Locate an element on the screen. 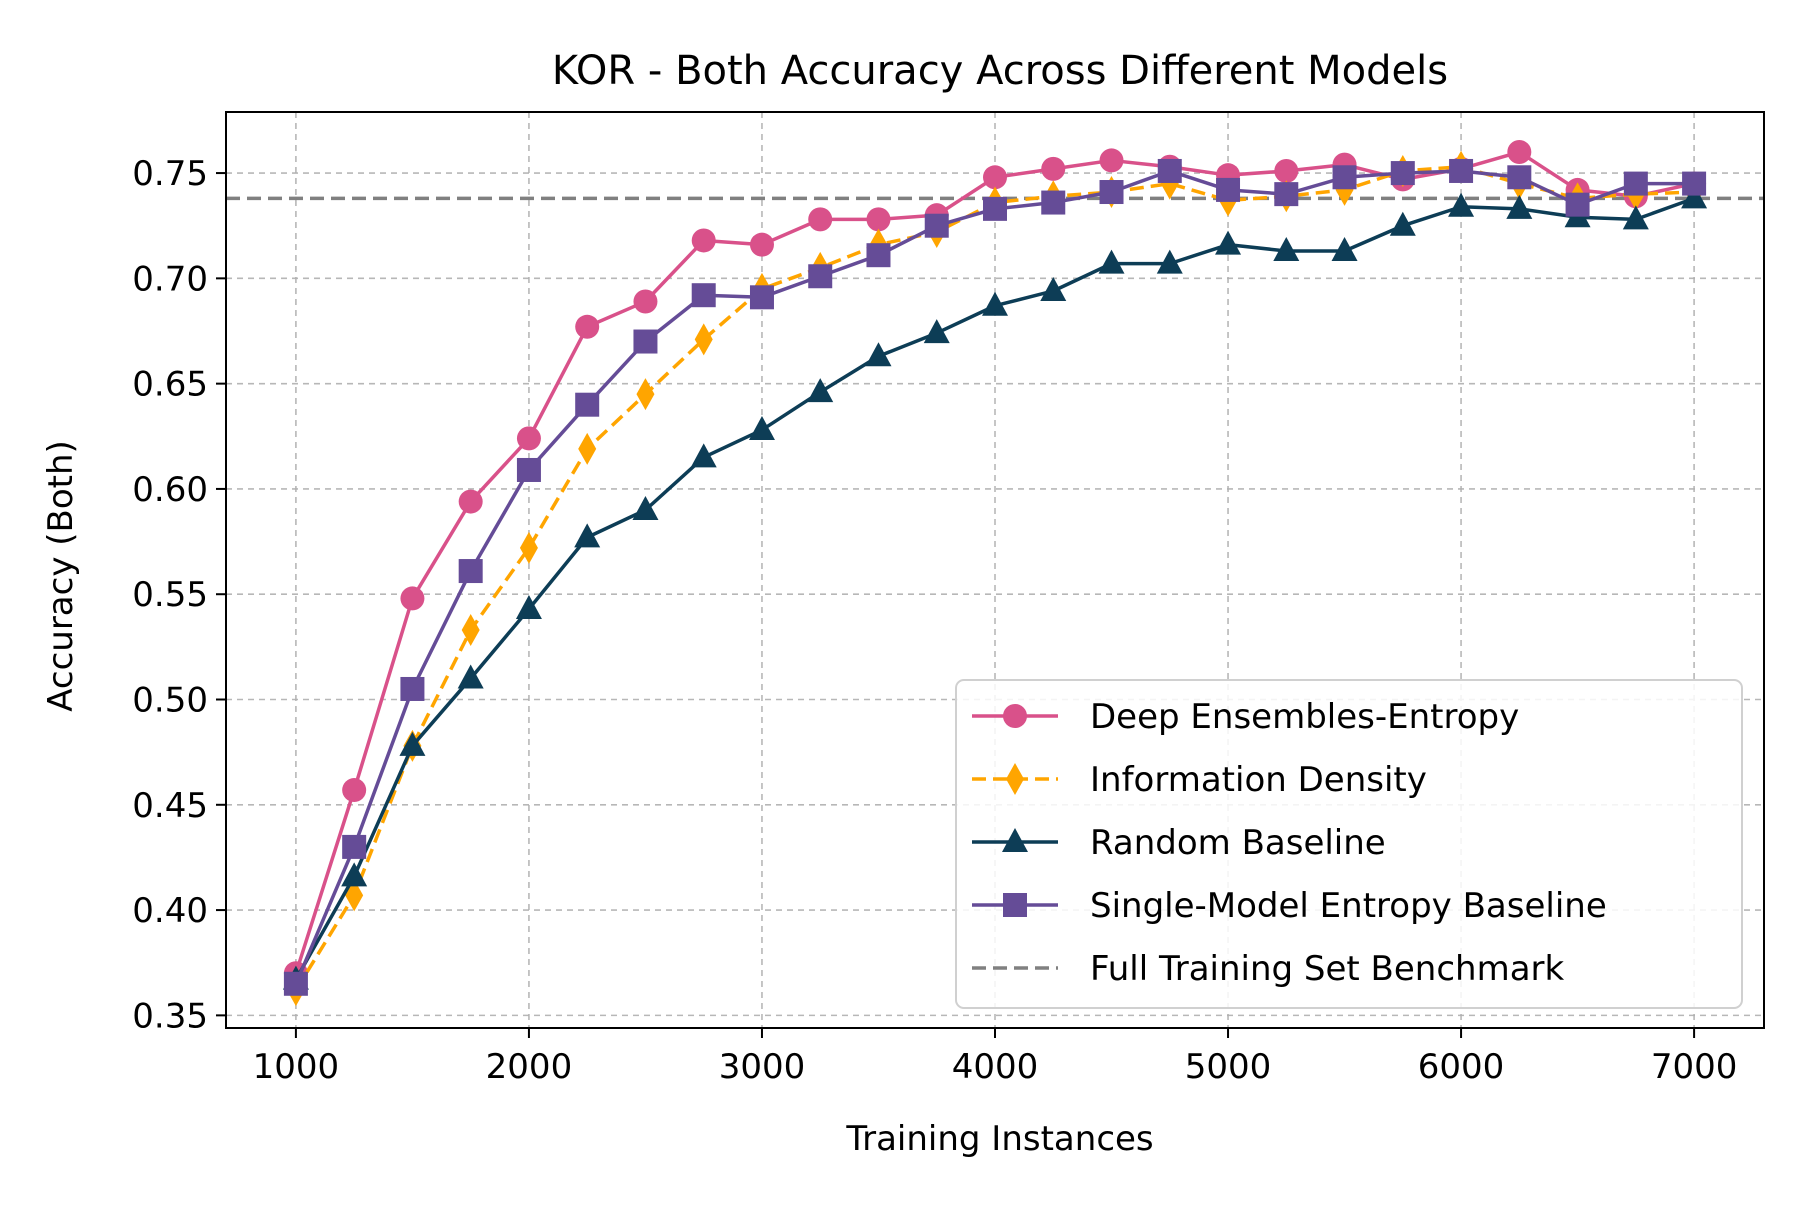 This screenshot has height=1205, width=1800. legend-label: Single-Model Entropy Baseline is located at coordinates (1348, 906).